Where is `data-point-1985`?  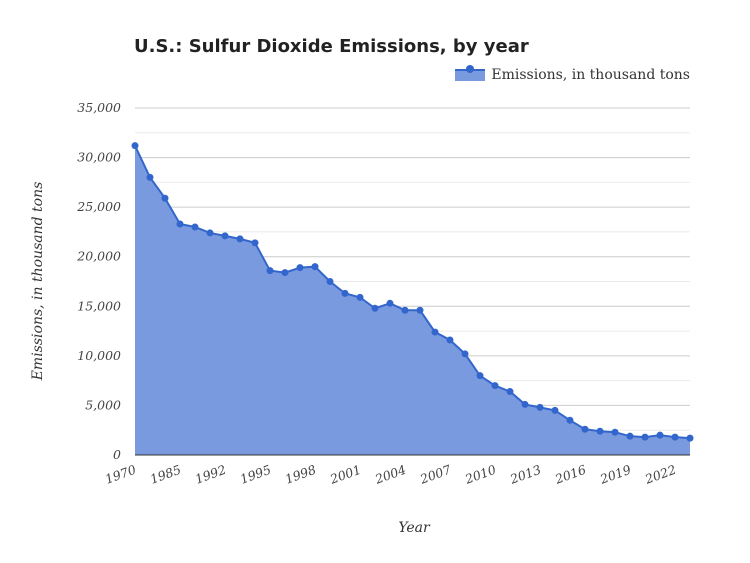
data-point-1985 is located at coordinates (180, 224).